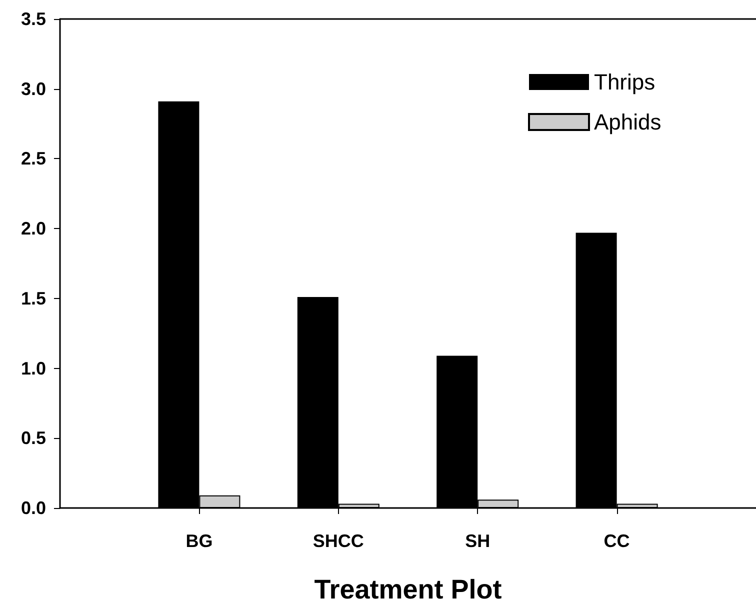  I want to click on y-tick-label: 0.0, so click(33, 508).